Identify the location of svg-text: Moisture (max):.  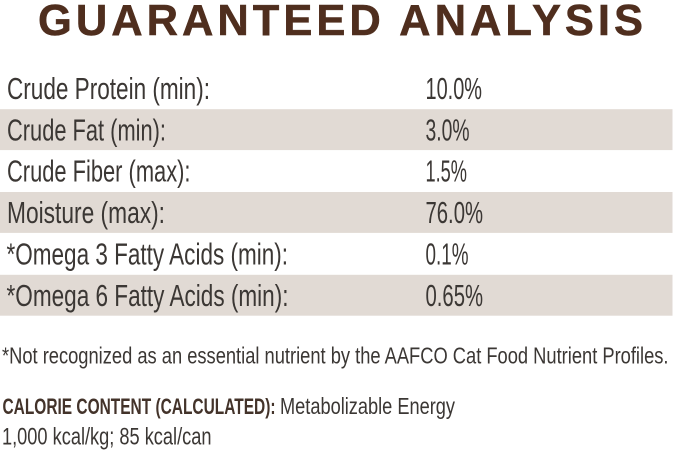
(86, 212).